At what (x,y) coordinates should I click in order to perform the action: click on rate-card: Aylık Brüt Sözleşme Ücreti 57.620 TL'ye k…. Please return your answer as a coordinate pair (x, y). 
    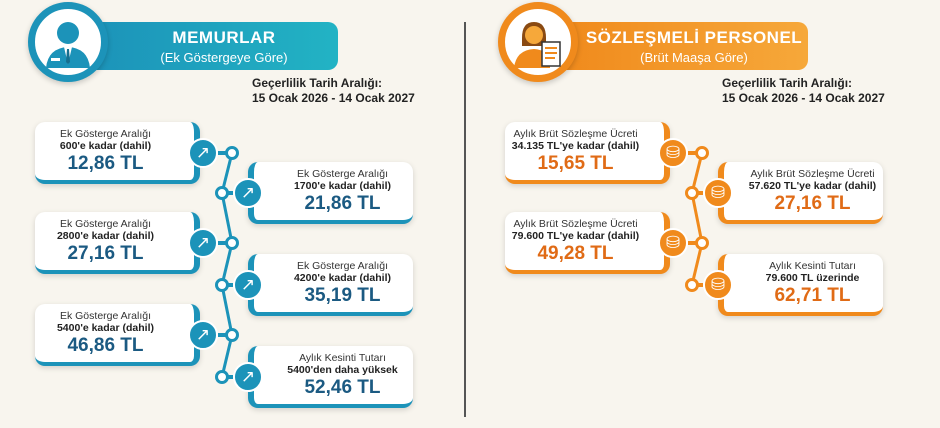
    Looking at the image, I should click on (800, 193).